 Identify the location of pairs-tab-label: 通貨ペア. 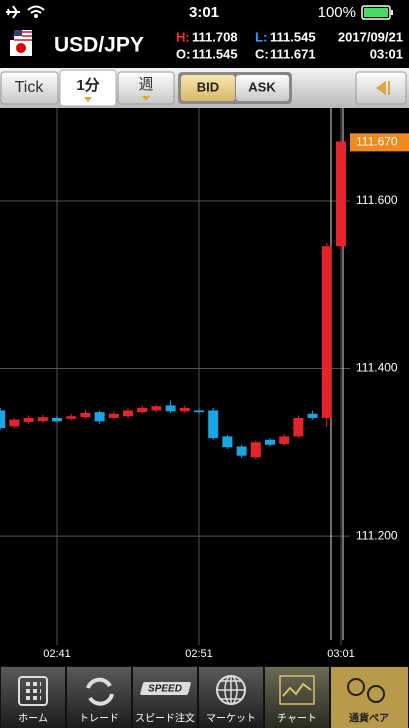
(369, 718).